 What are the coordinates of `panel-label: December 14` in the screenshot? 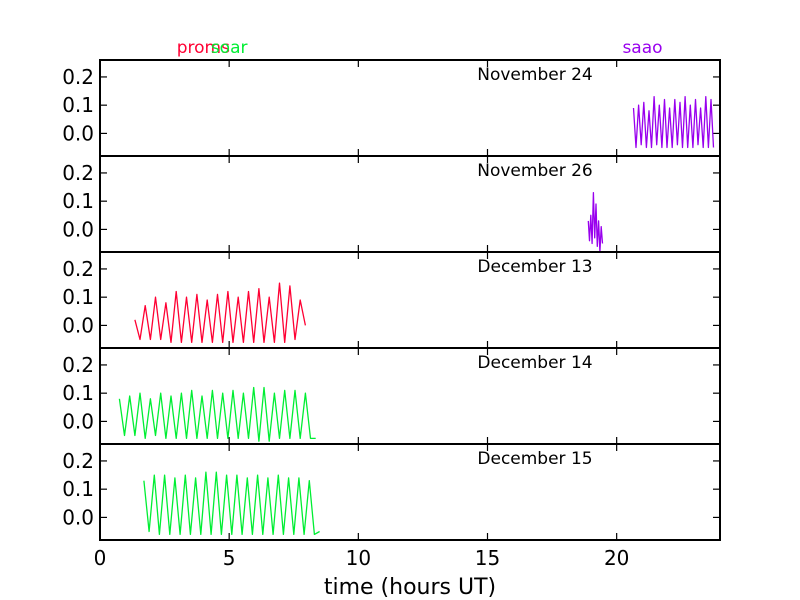 It's located at (534, 363).